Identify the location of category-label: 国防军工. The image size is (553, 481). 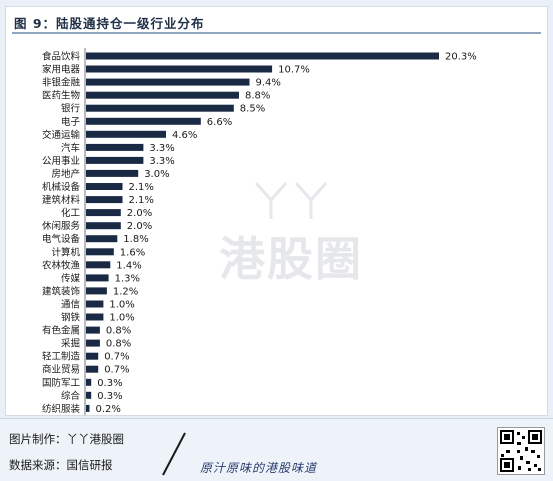
(61, 383).